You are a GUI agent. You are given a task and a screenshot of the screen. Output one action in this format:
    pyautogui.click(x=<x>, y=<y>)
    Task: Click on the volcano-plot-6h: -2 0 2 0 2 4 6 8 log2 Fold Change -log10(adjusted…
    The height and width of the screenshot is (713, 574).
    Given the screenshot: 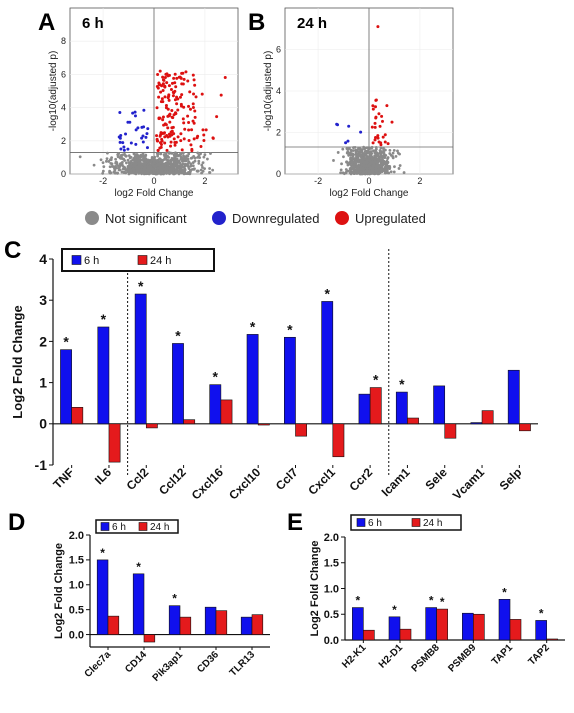 What is the action you would take?
    pyautogui.click(x=143, y=103)
    